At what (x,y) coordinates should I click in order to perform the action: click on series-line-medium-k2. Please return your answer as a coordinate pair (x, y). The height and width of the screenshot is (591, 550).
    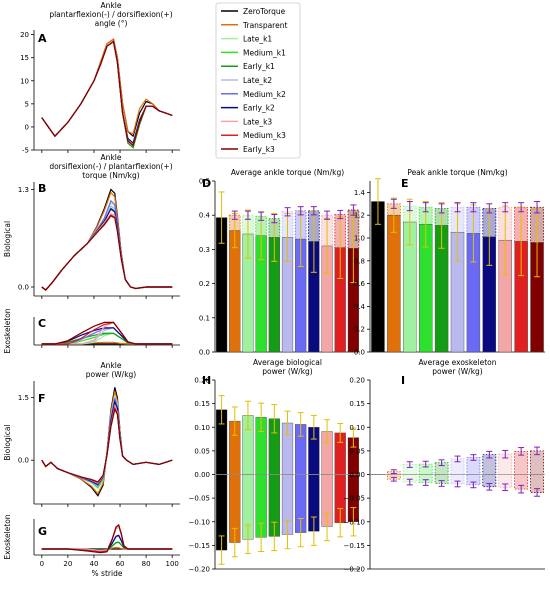
    Looking at the image, I should click on (107, 442).